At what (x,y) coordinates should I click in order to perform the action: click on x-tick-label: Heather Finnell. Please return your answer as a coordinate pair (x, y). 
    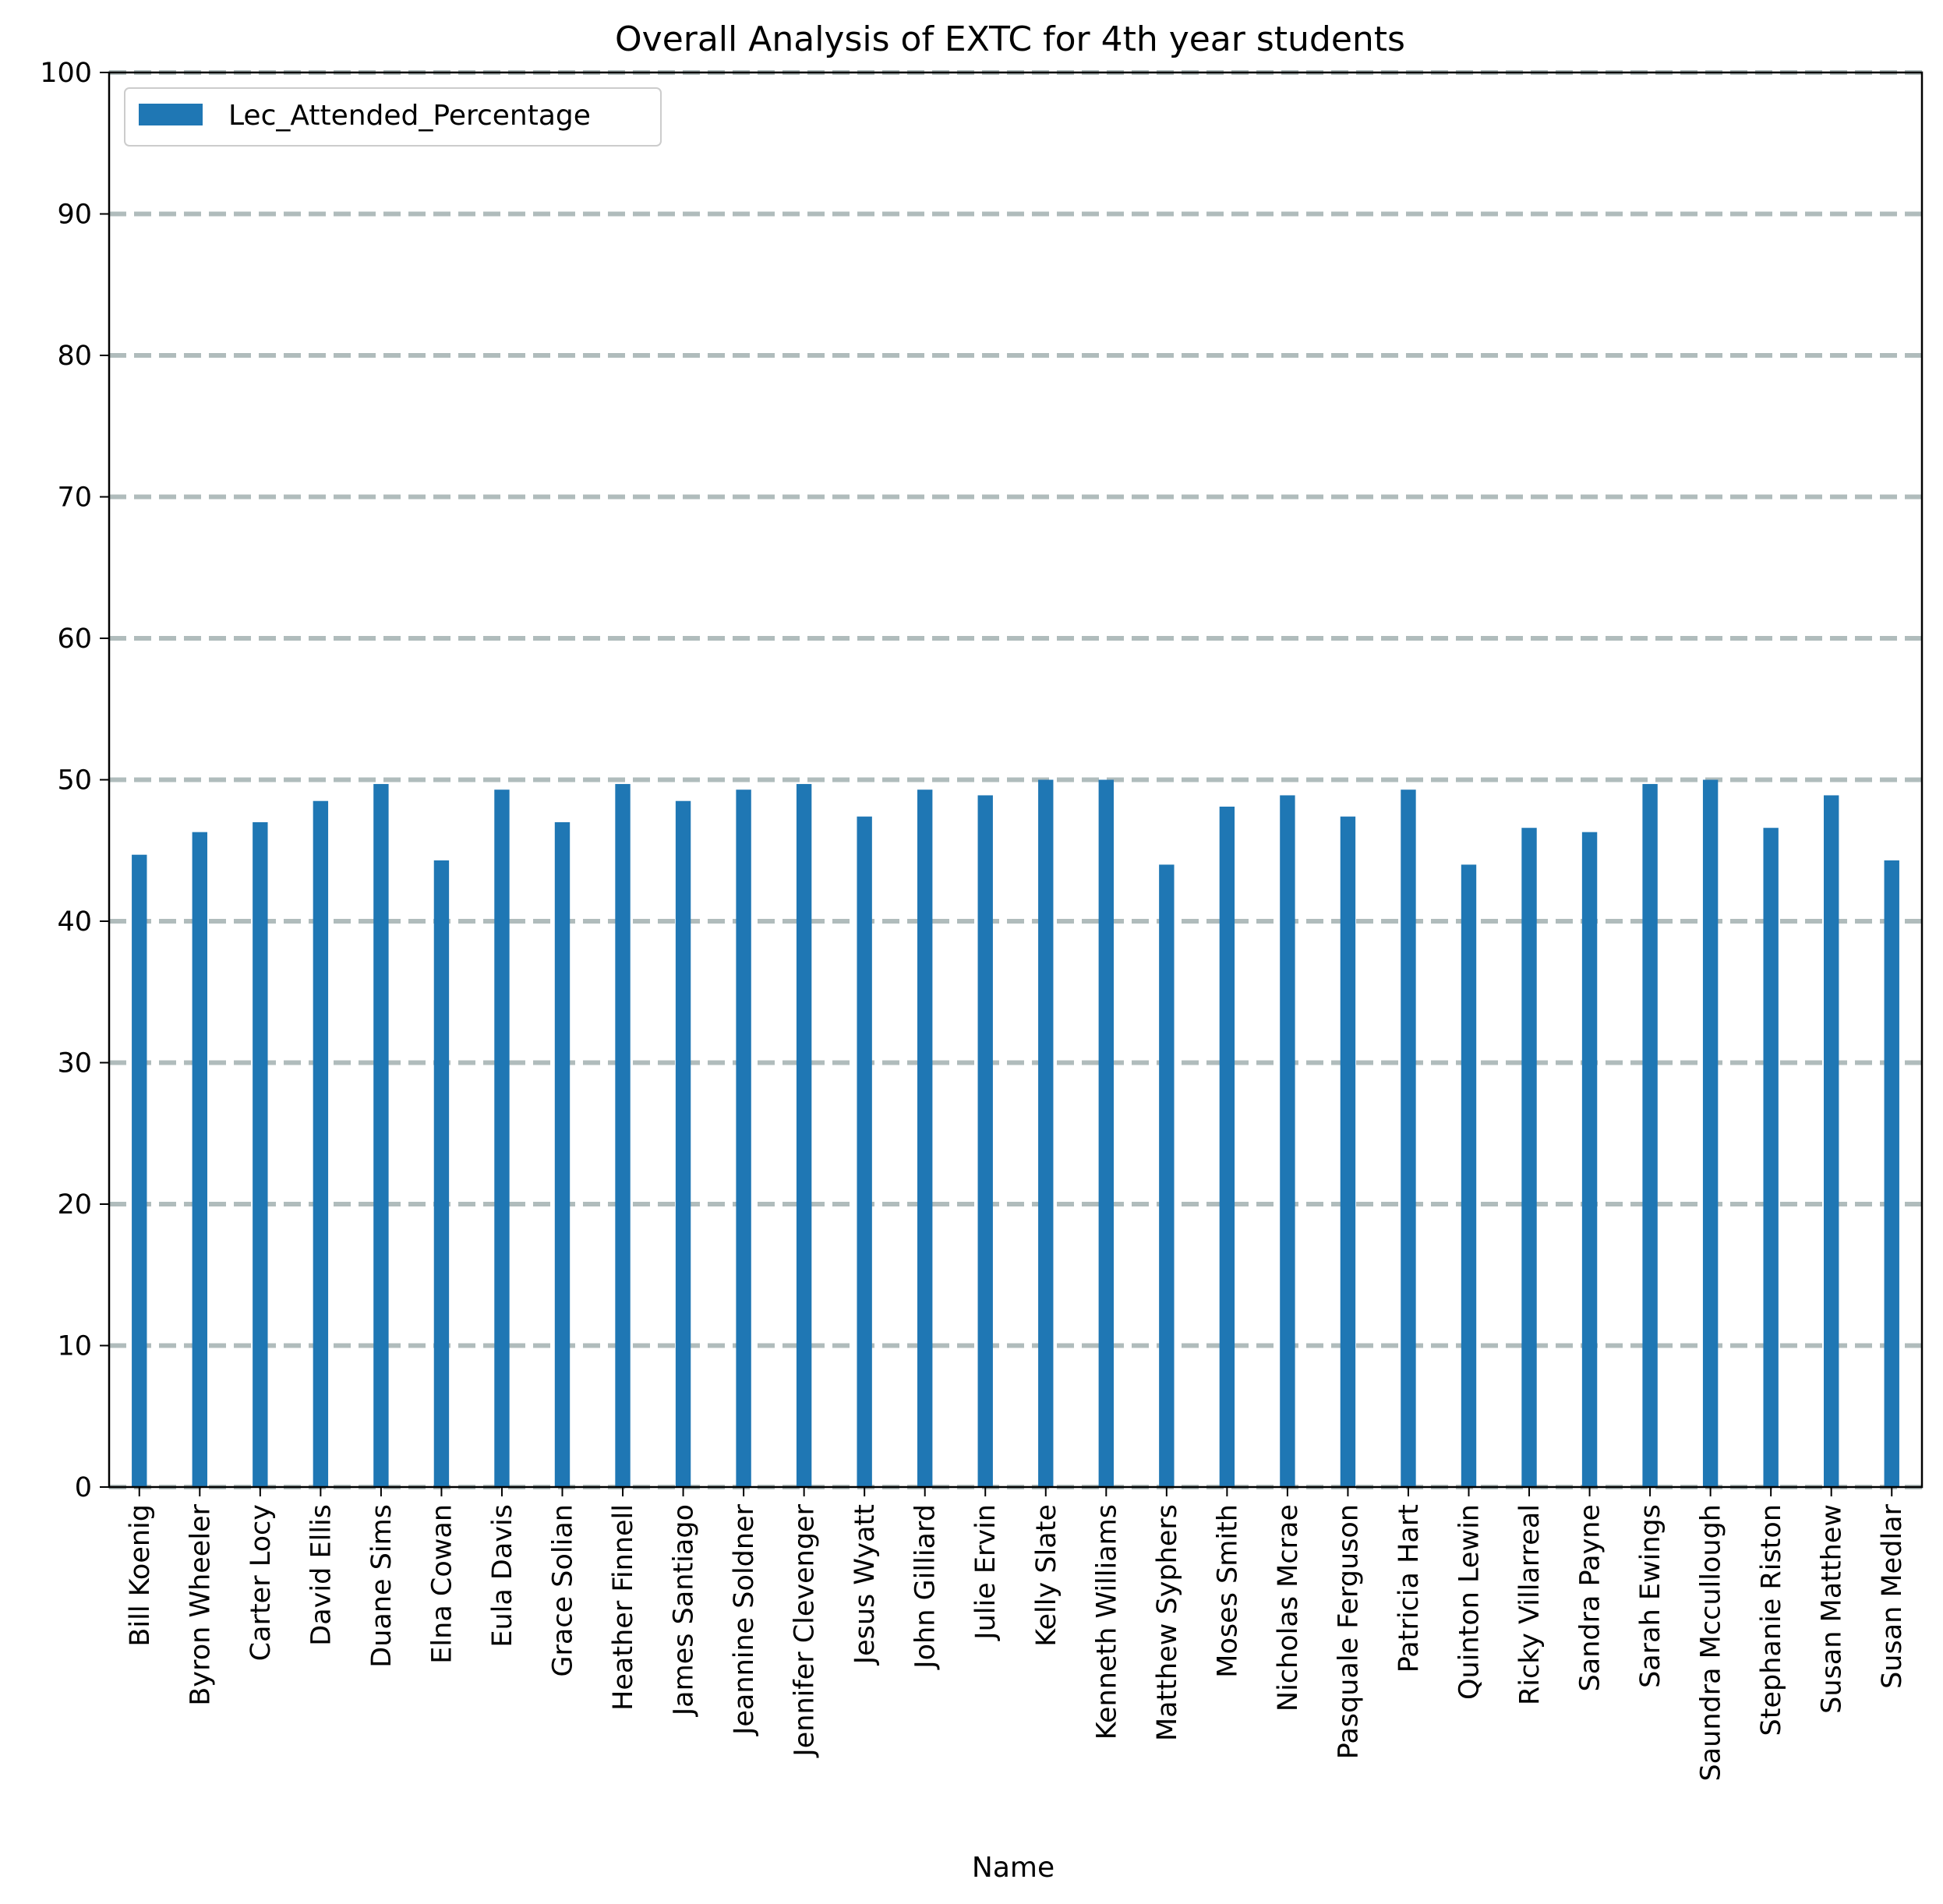
    Looking at the image, I should click on (623, 1607).